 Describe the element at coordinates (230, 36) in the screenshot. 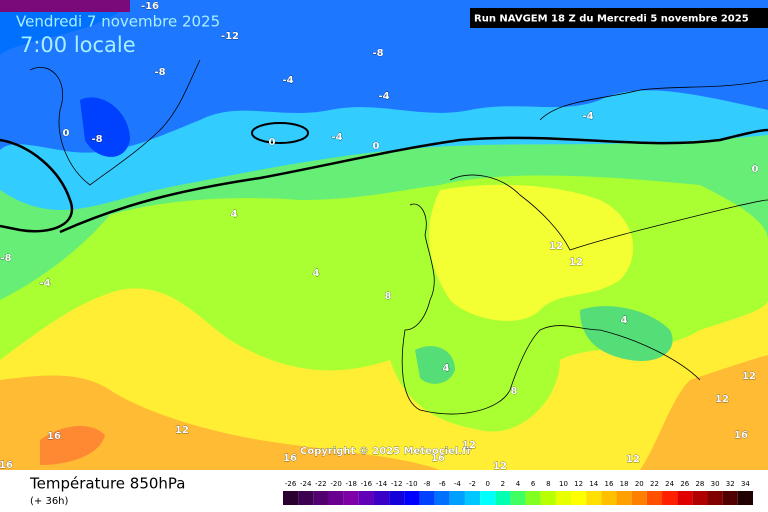

I see `isotherm-label: -12` at that location.